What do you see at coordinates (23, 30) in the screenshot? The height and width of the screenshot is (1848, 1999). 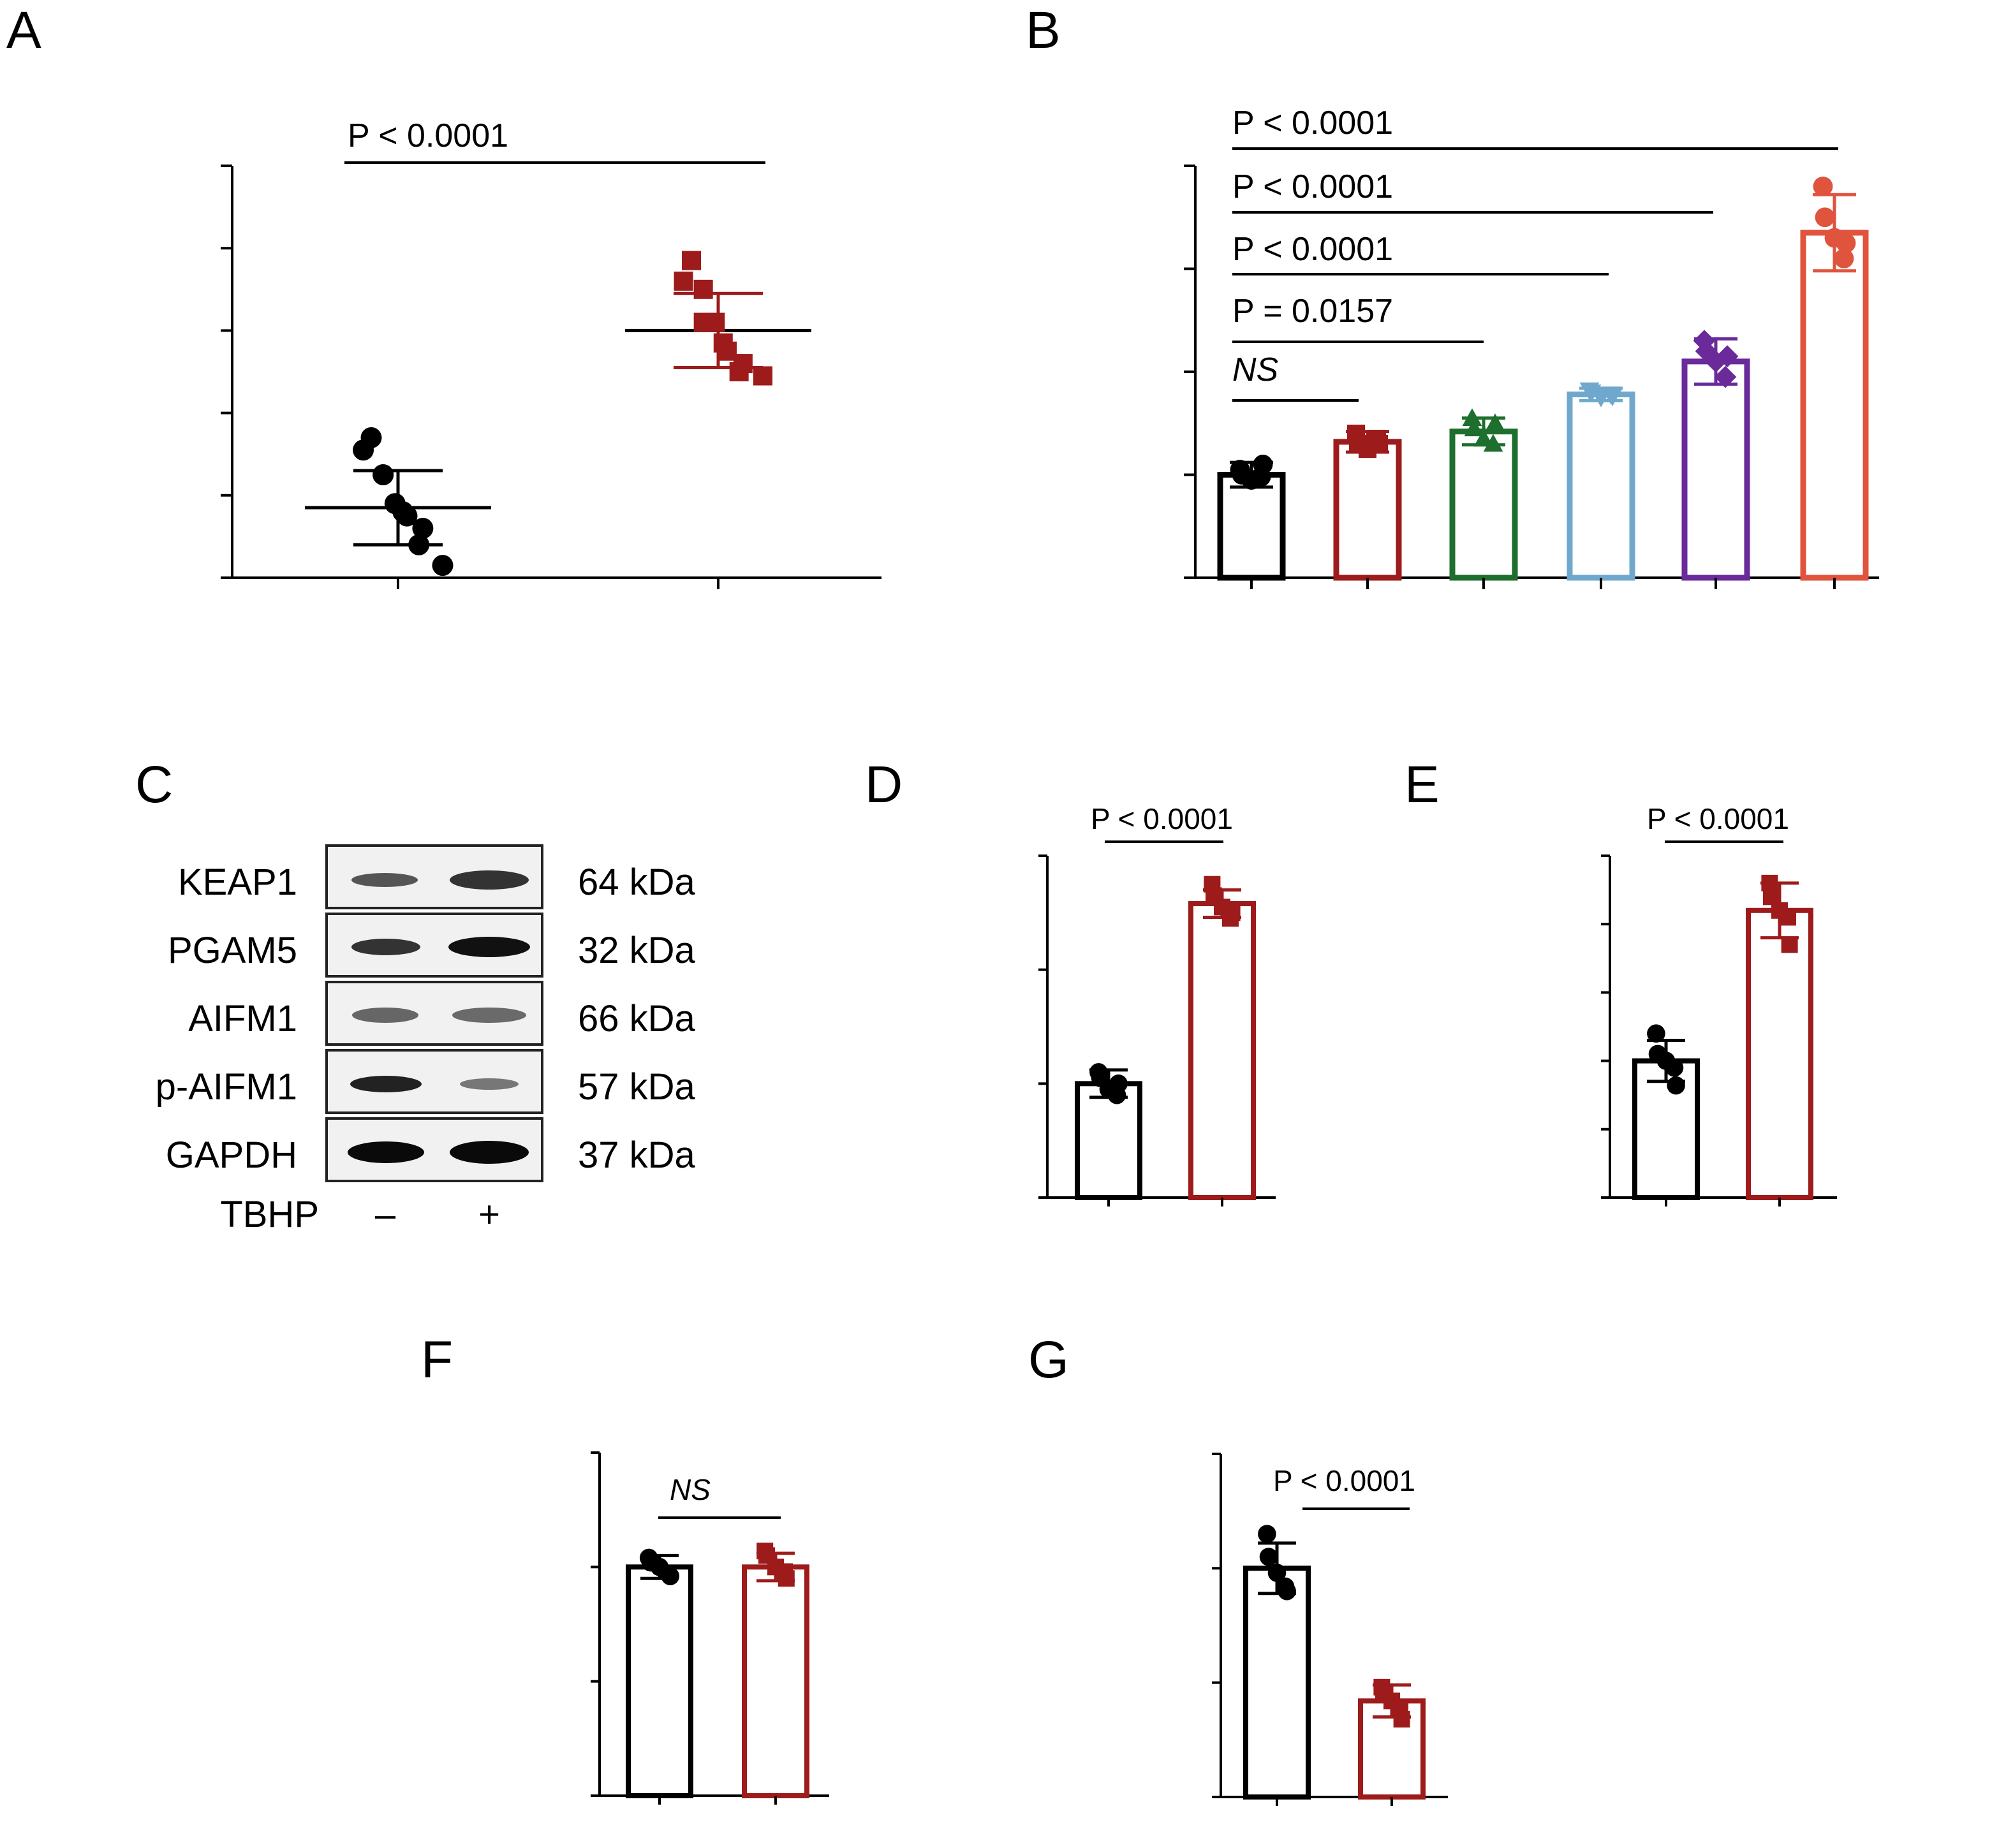 I see `panel-letter-a: A` at bounding box center [23, 30].